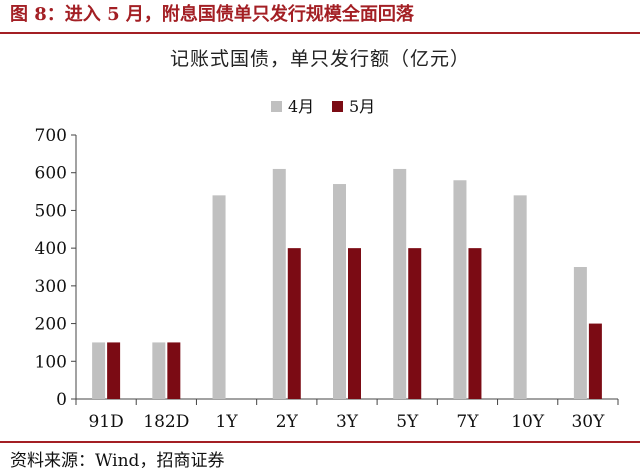 The height and width of the screenshot is (471, 640). What do you see at coordinates (61, 400) in the screenshot?
I see `y-tick-label: 0` at bounding box center [61, 400].